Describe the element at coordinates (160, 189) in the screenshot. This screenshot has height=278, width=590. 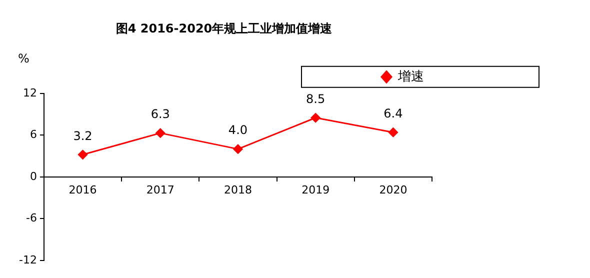
I see `x-tick-label: 2017` at that location.